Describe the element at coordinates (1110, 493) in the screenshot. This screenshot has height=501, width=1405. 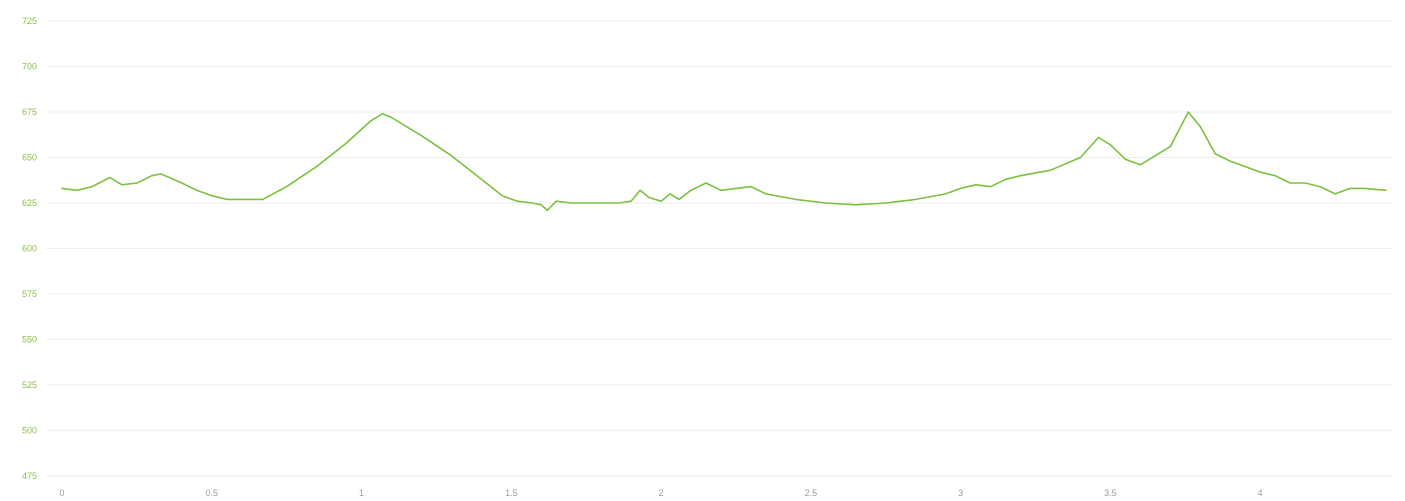
I see `x-tick-label: 3.5` at that location.